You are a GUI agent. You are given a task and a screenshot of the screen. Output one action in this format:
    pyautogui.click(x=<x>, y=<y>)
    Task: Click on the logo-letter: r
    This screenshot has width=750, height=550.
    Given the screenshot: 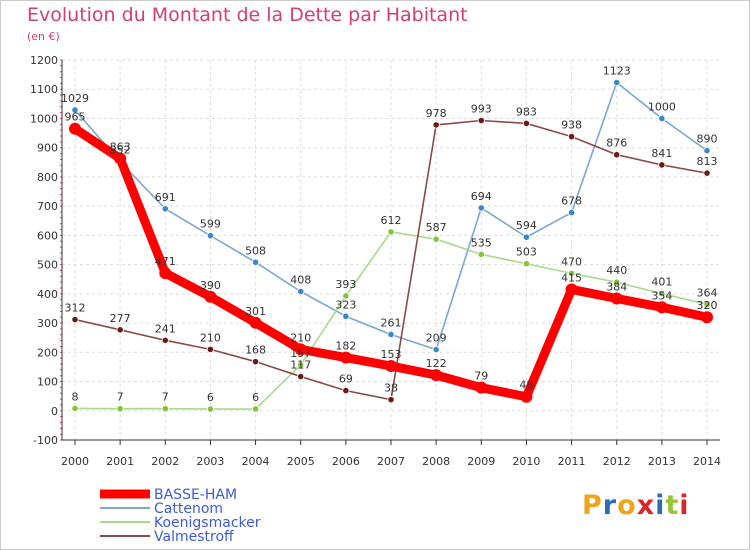 What is the action you would take?
    pyautogui.click(x=610, y=505)
    